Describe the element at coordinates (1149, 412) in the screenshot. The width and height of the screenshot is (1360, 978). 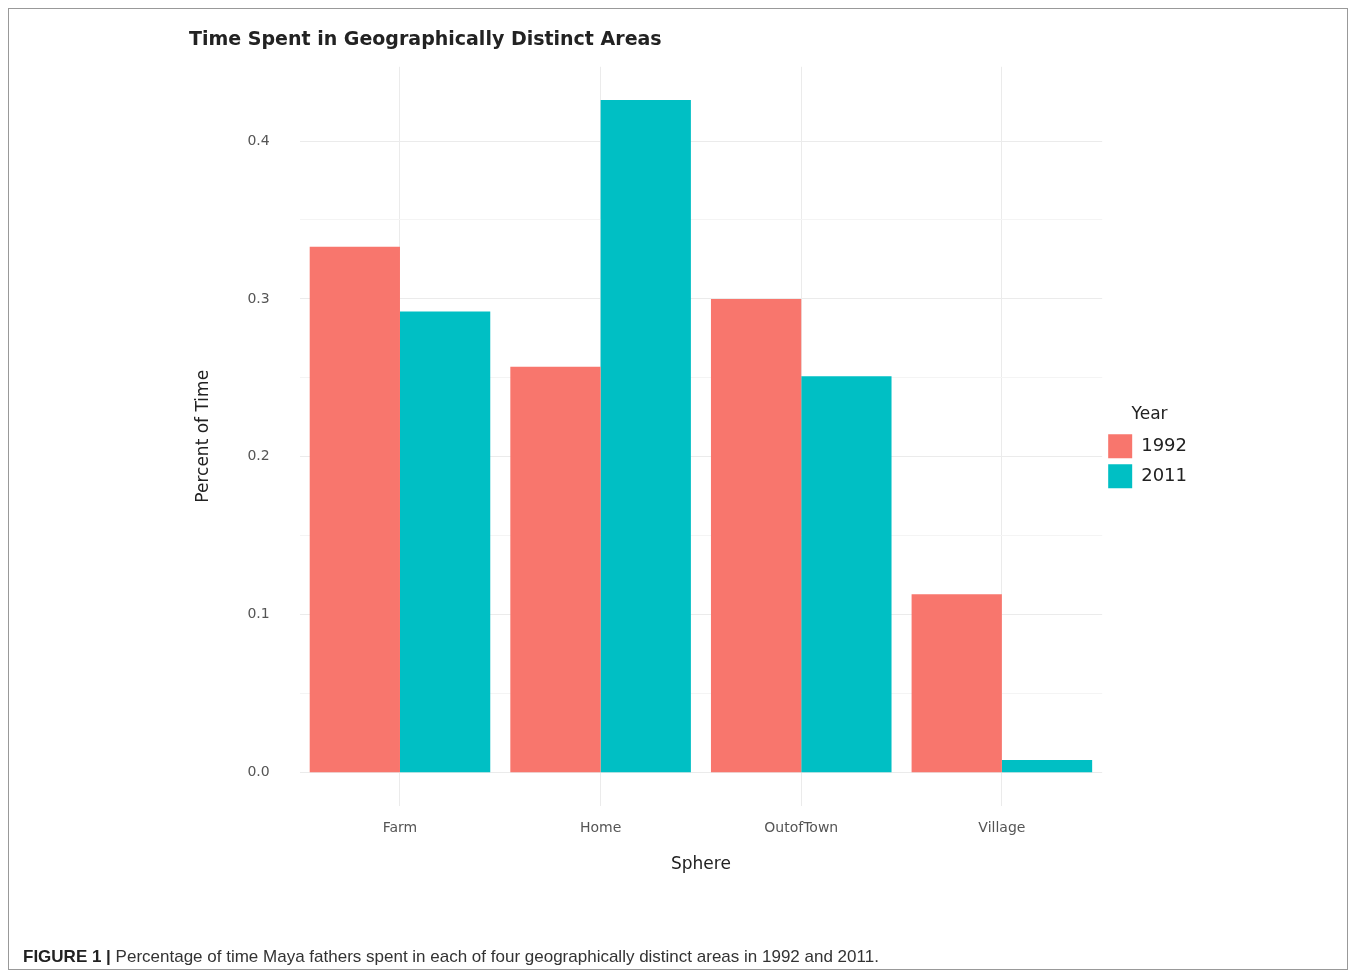
I see `legend-title: Year` at that location.